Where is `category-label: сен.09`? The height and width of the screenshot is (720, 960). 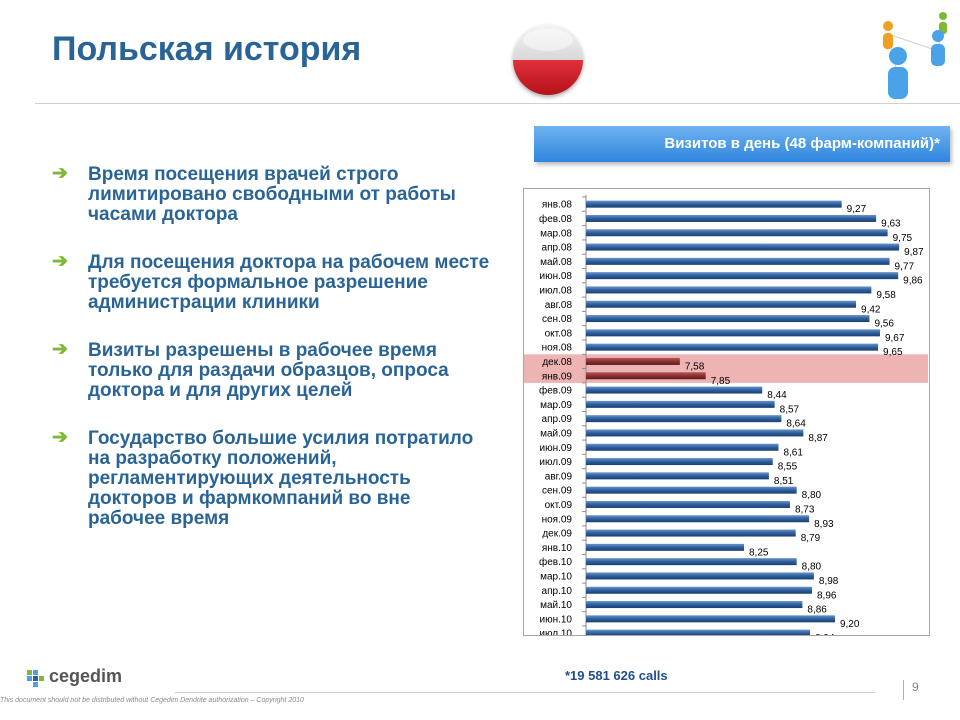 category-label: сен.09 is located at coordinates (557, 491).